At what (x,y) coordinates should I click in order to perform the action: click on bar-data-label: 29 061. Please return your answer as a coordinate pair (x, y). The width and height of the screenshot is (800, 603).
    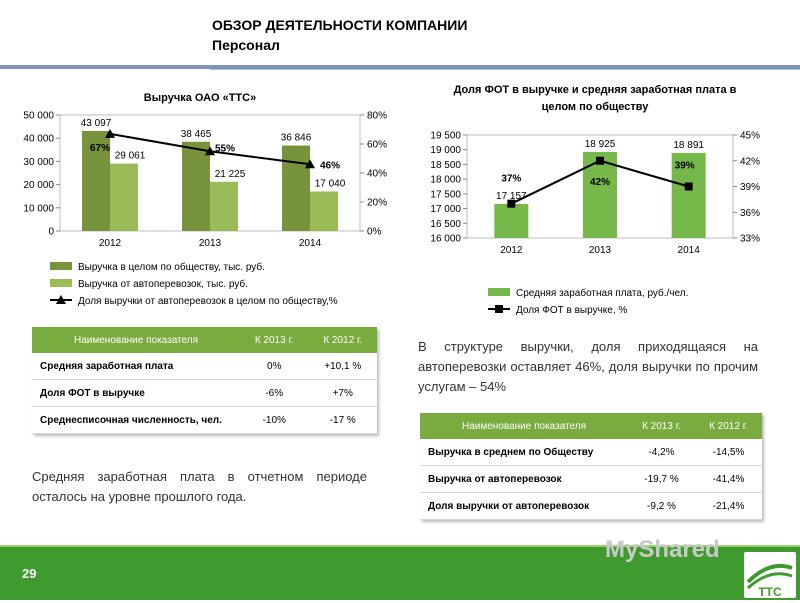
    Looking at the image, I should click on (130, 156).